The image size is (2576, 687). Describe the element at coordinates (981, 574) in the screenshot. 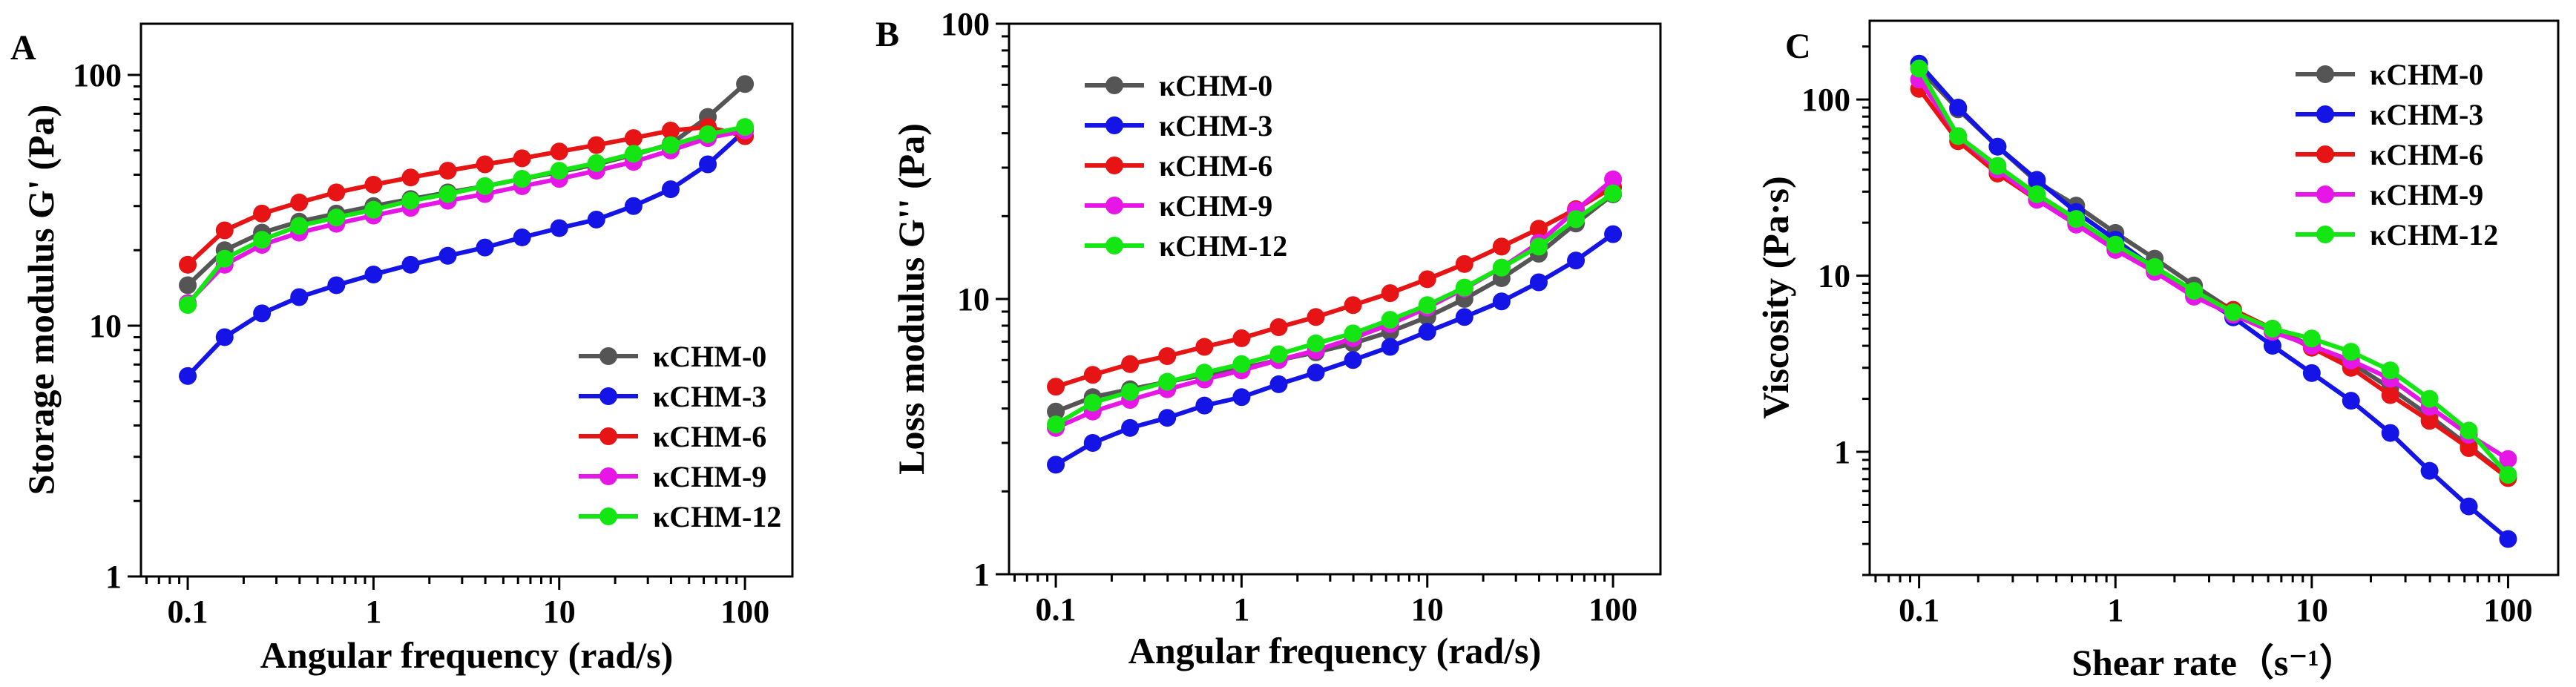

I see `b-y-tick-label: 1` at that location.